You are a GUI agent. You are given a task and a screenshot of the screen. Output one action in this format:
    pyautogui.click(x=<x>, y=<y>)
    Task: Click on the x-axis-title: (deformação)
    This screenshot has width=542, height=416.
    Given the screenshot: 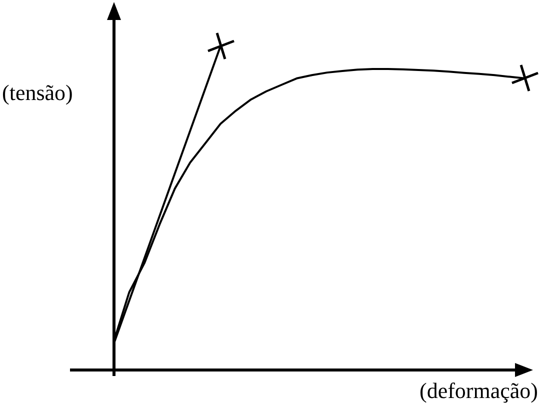 What is the action you would take?
    pyautogui.click(x=479, y=391)
    